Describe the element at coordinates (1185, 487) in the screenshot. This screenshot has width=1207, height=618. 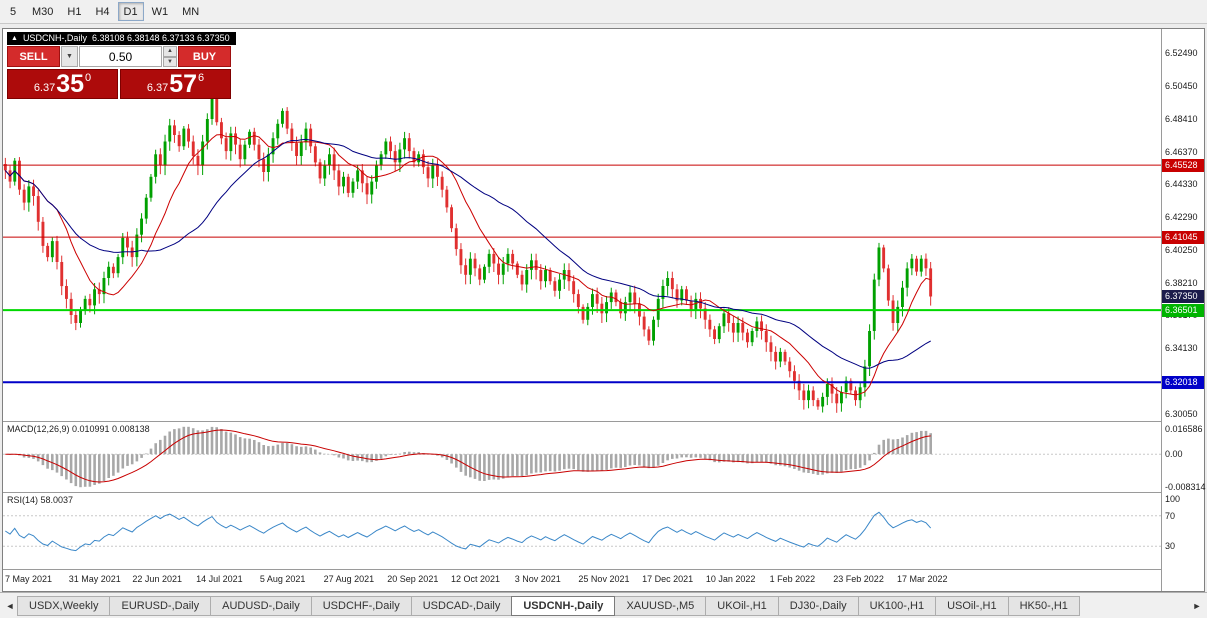
I see `macd-axis-label: -0.008314` at that location.